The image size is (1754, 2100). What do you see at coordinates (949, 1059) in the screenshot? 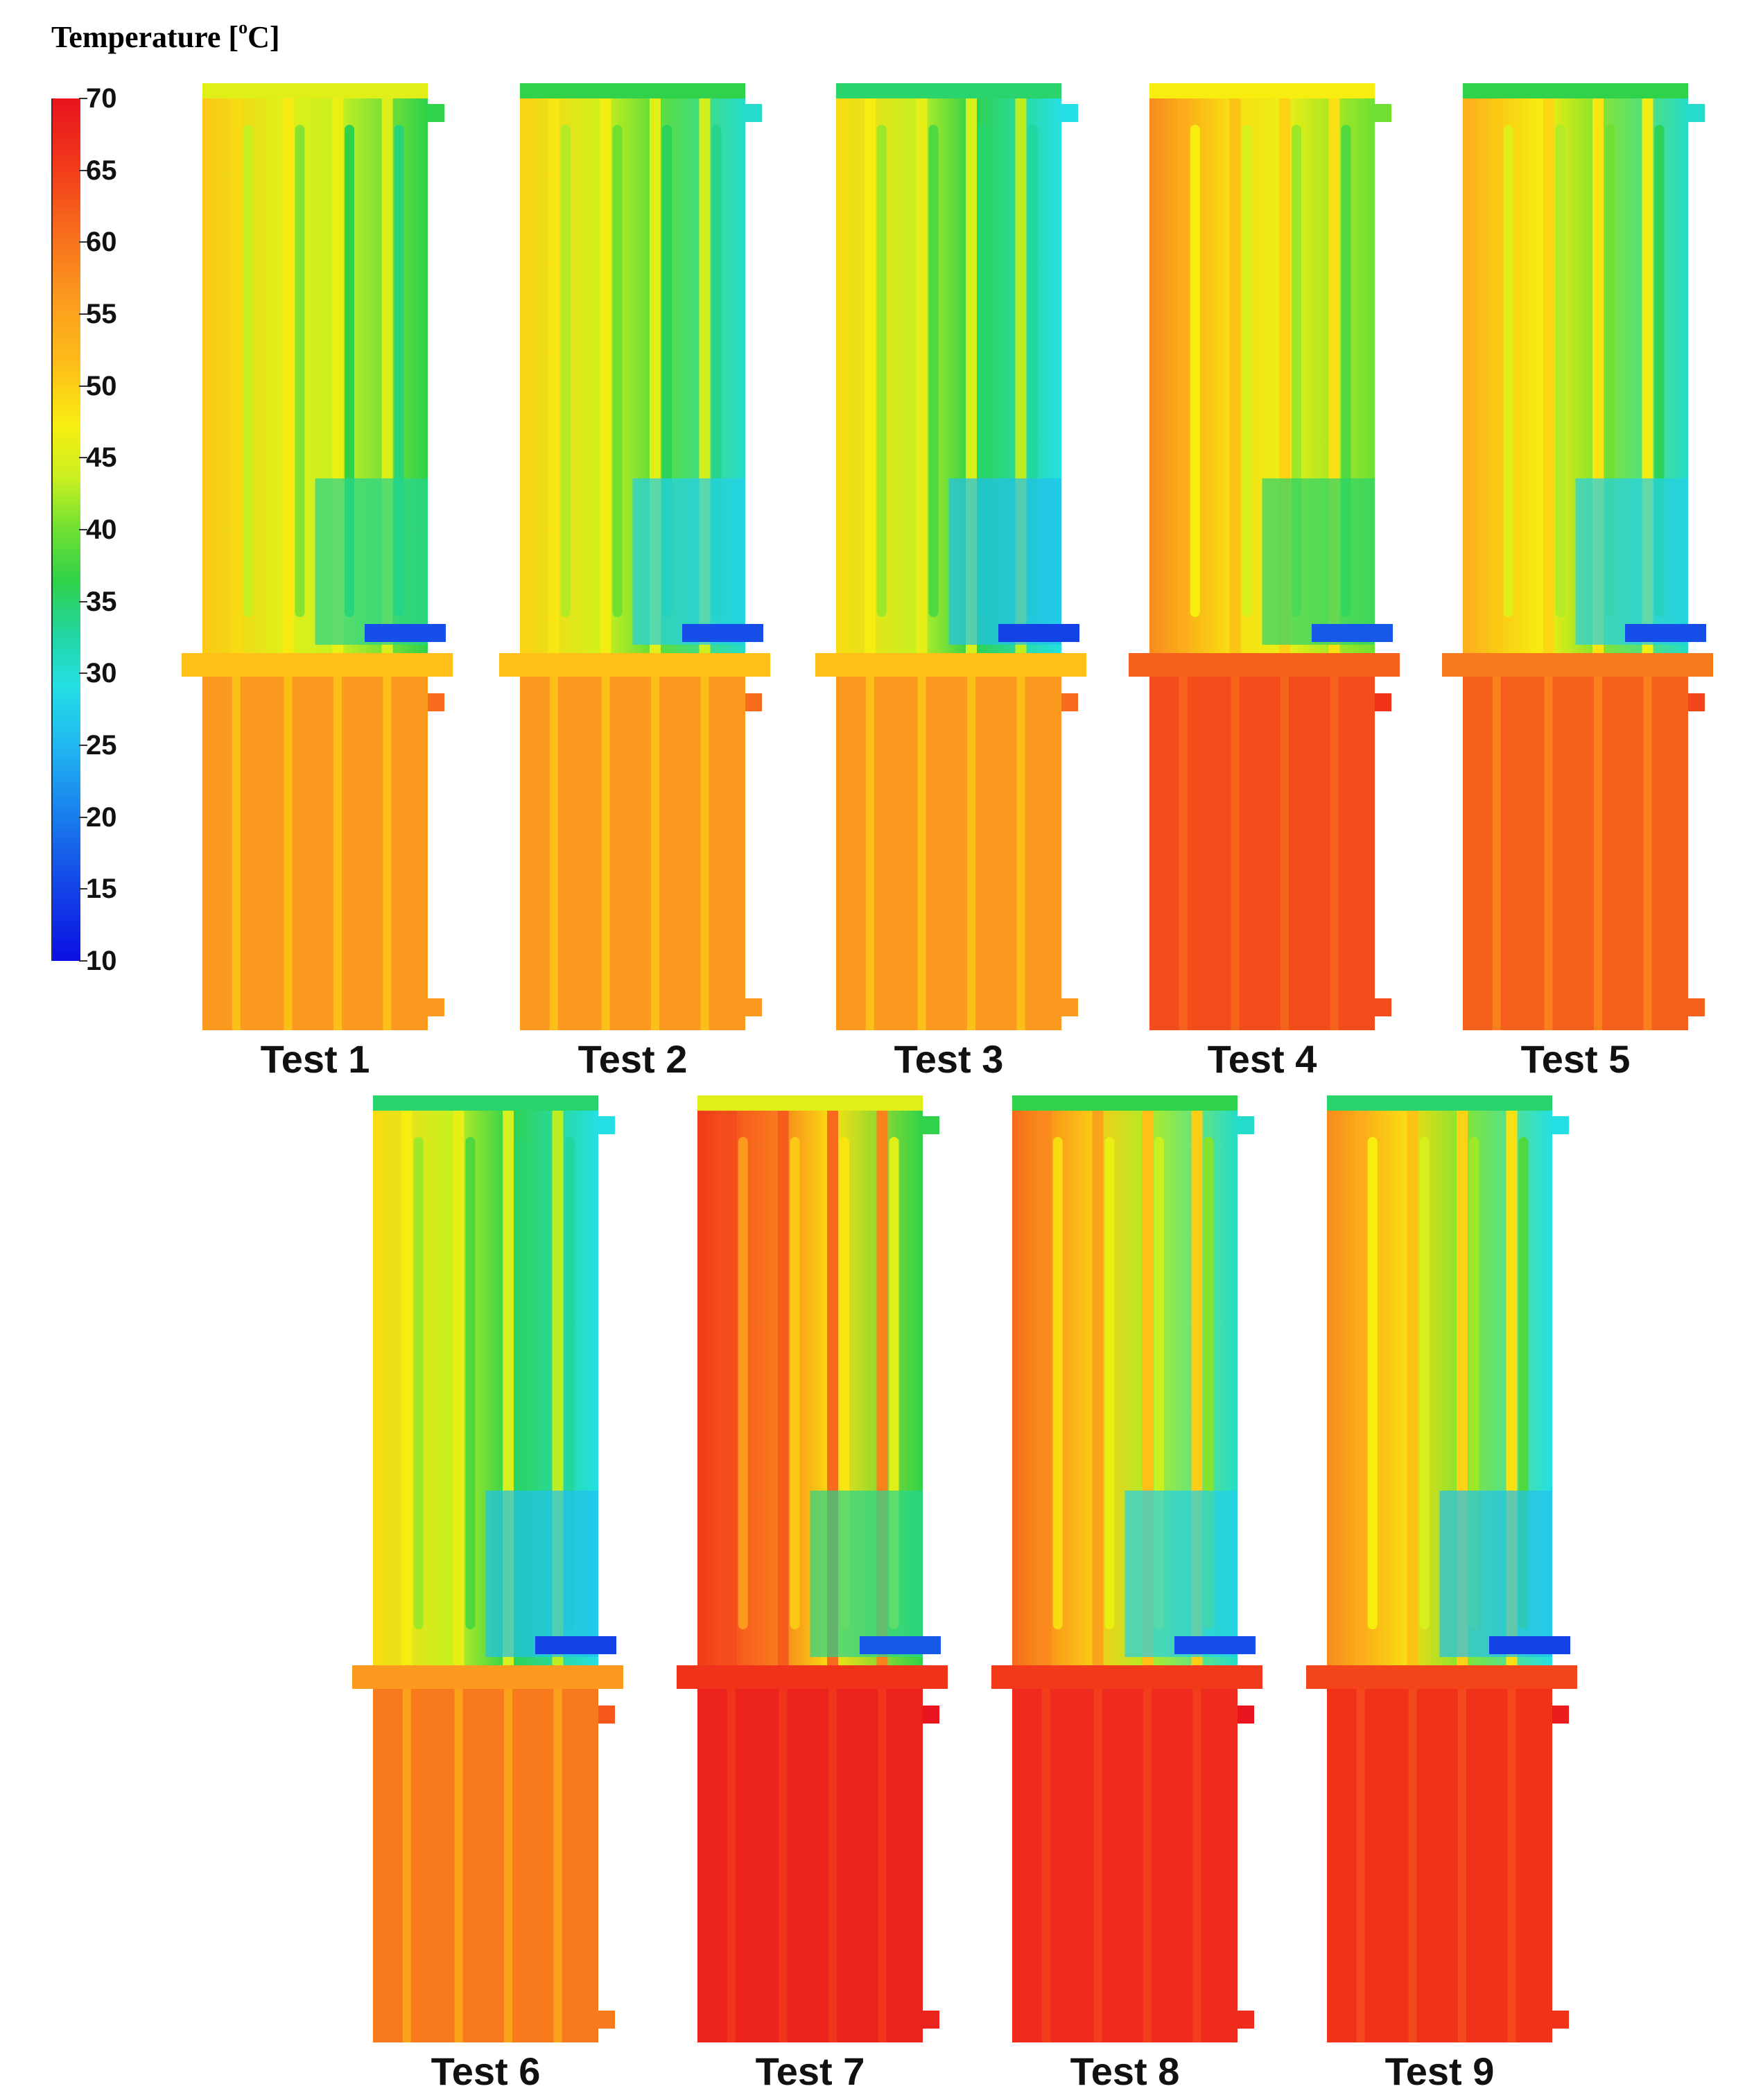
I see `panel-label-test-3: Test 3` at bounding box center [949, 1059].